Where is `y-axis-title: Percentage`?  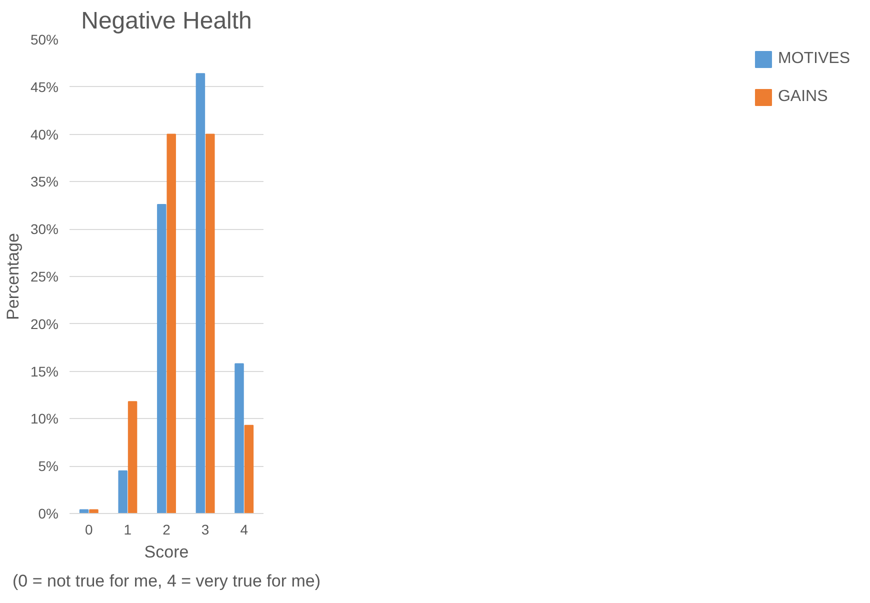
y-axis-title: Percentage is located at coordinates (12, 276).